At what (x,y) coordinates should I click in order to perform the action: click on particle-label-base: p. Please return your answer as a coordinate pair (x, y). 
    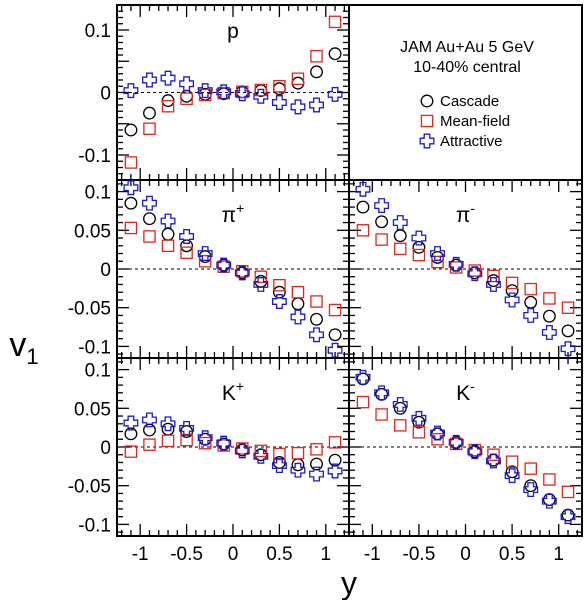
    Looking at the image, I should click on (233, 31).